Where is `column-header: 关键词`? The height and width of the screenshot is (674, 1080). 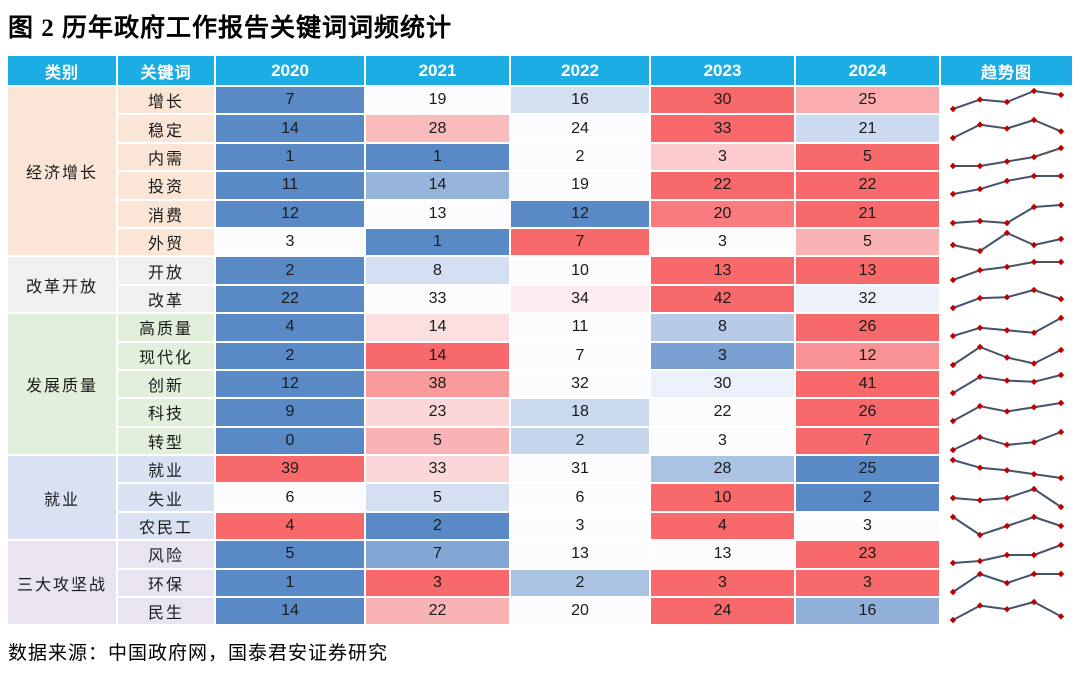 column-header: 关键词 is located at coordinates (166, 70).